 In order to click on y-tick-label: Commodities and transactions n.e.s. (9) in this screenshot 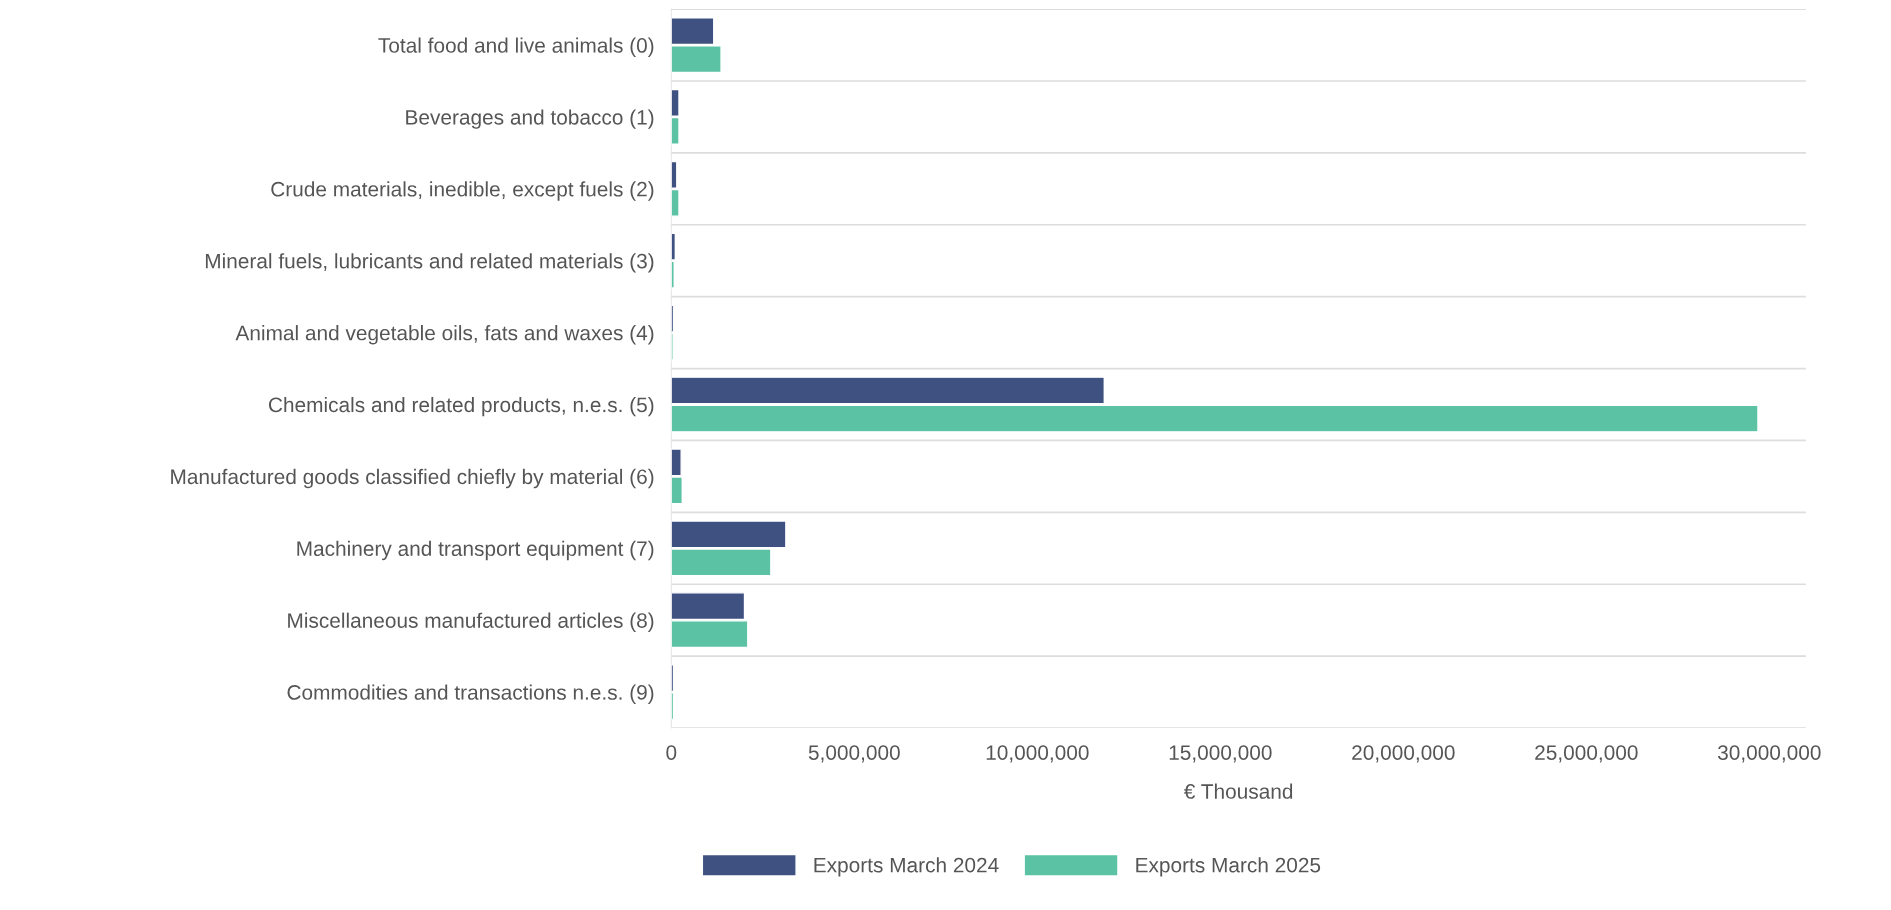, I will do `click(470, 694)`.